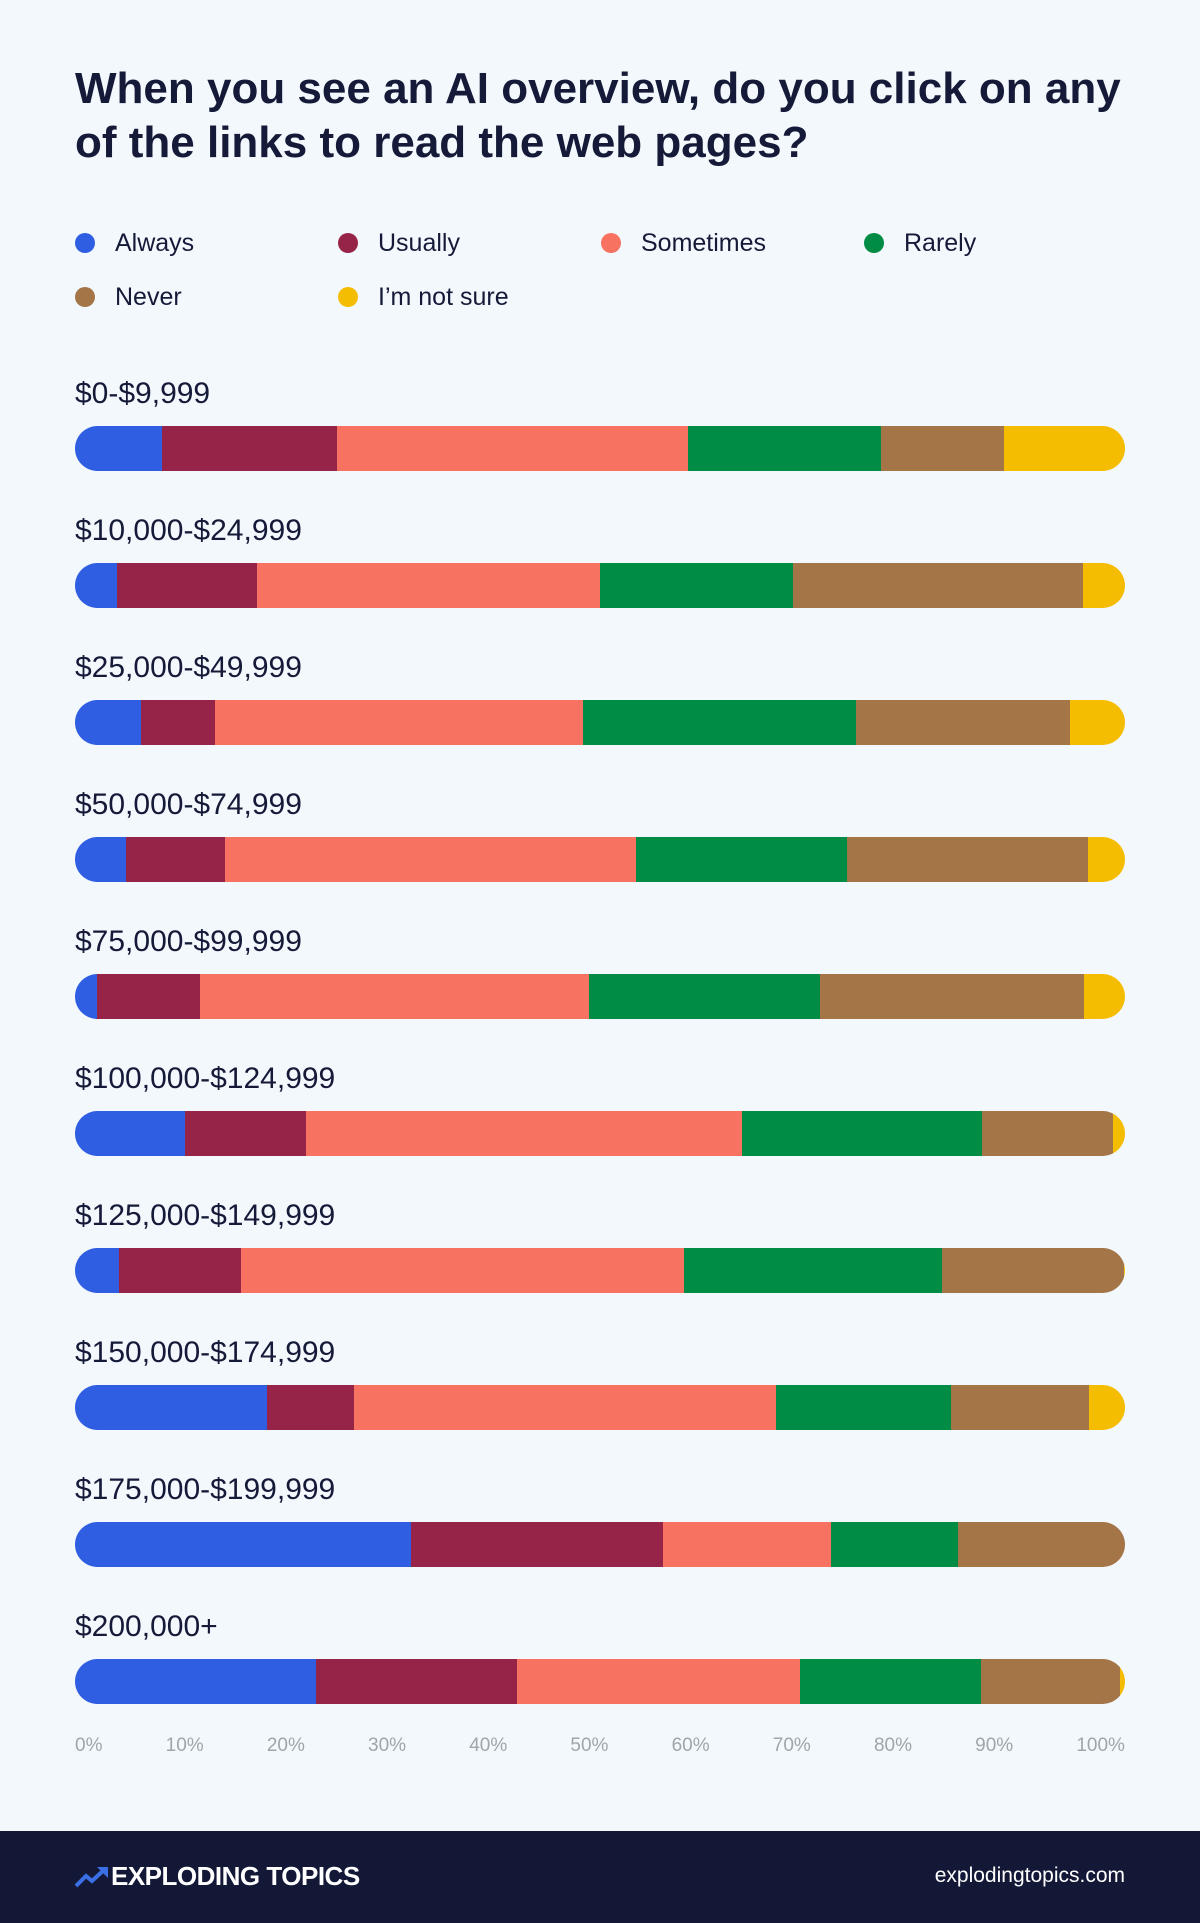 The height and width of the screenshot is (1923, 1200). I want to click on brand-logo: EXPLODING TOPICS, so click(217, 1876).